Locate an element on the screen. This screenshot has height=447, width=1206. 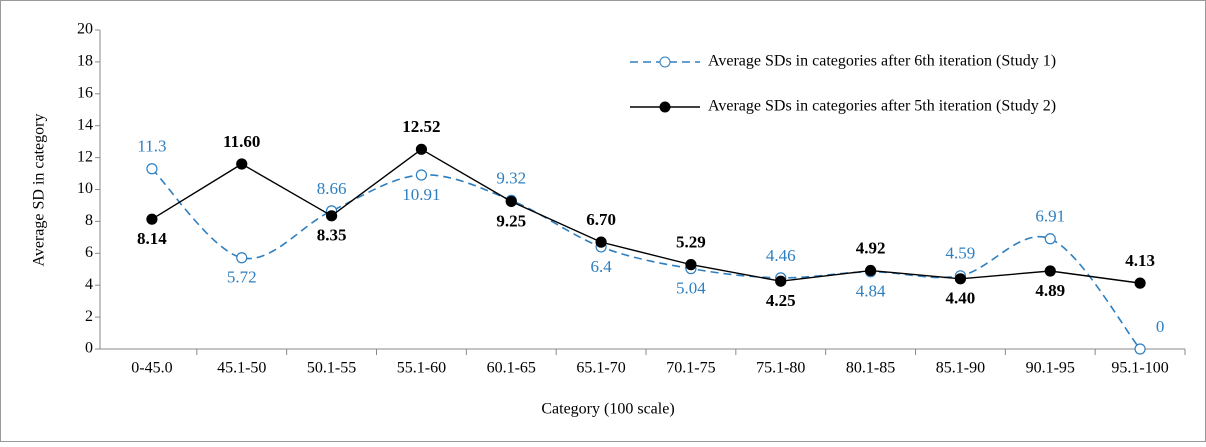
x-tick-label: 90.1-95 is located at coordinates (1050, 368).